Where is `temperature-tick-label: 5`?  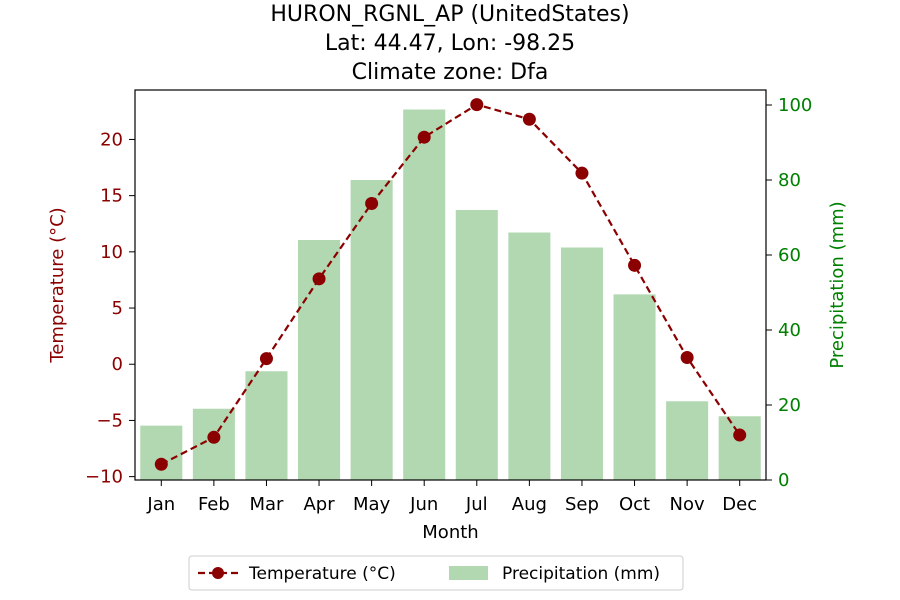 temperature-tick-label: 5 is located at coordinates (117, 308).